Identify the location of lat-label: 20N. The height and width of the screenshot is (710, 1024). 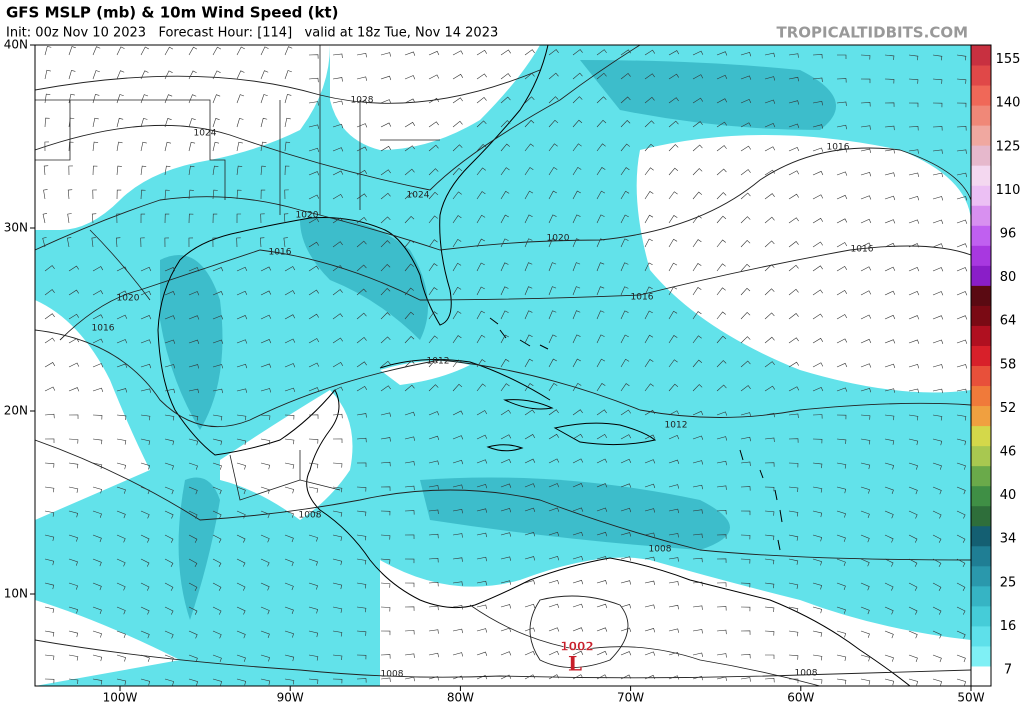
(16, 411).